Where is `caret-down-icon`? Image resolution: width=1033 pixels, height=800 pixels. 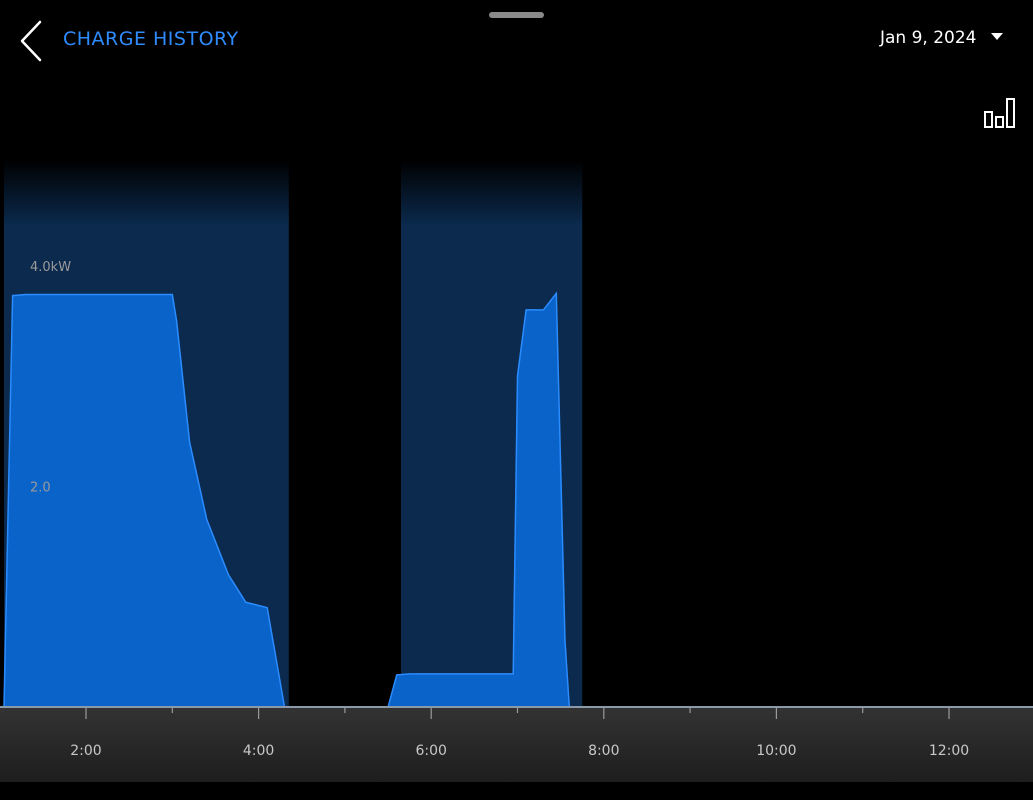
caret-down-icon is located at coordinates (996, 36).